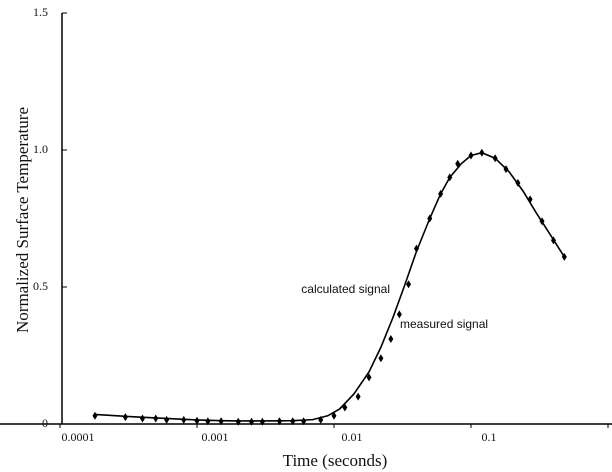  Describe the element at coordinates (444, 324) in the screenshot. I see `annotation: measured signal` at that location.